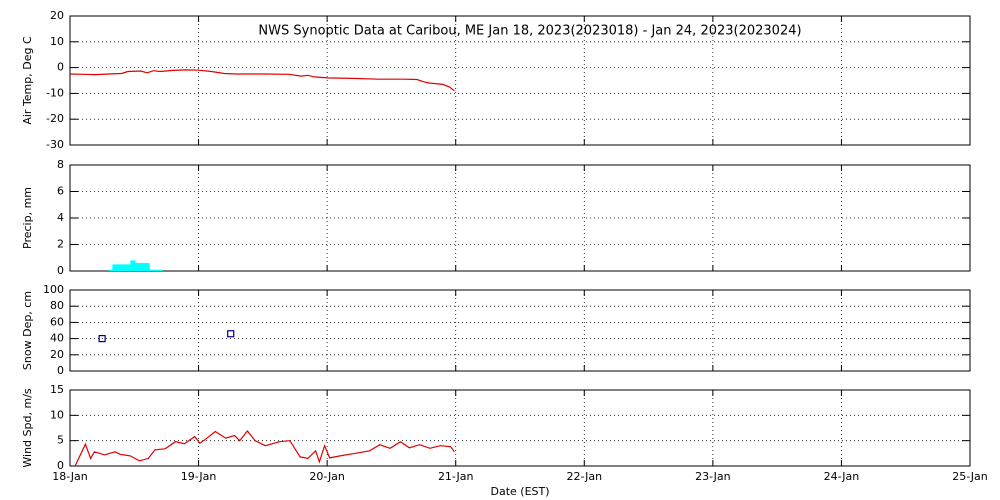 The width and height of the screenshot is (1000, 500). I want to click on y-axis-label: Snow Dep, cm, so click(27, 330).